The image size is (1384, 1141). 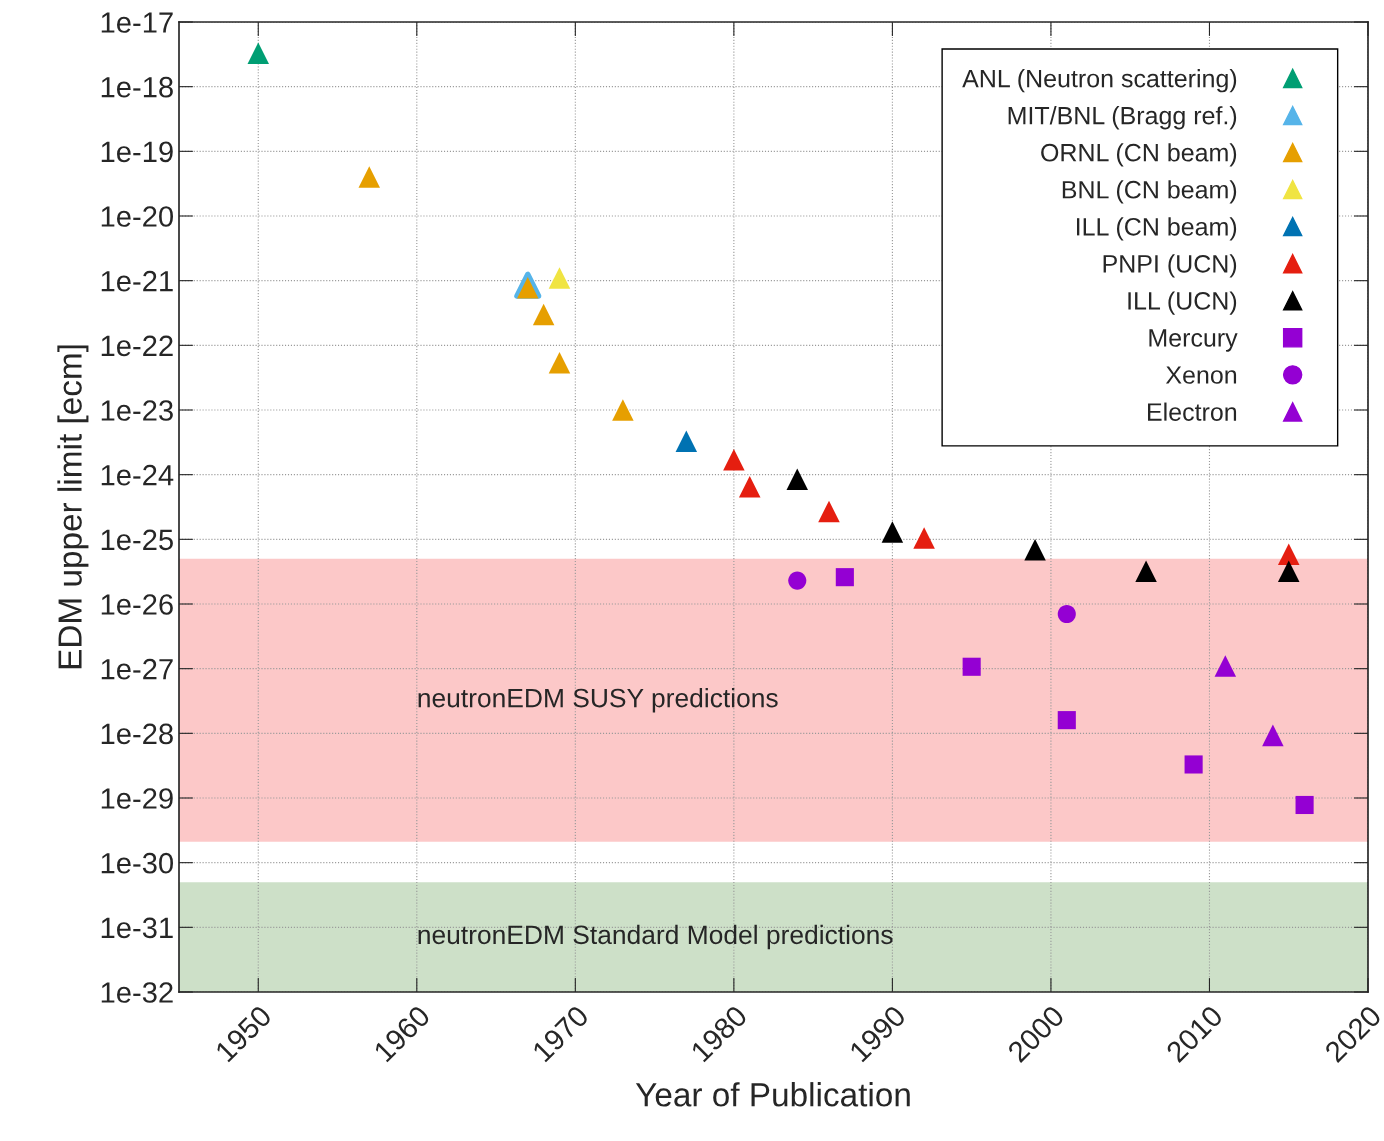 What do you see at coordinates (772, 1094) in the screenshot?
I see `x-axis-title: Year of Publication` at bounding box center [772, 1094].